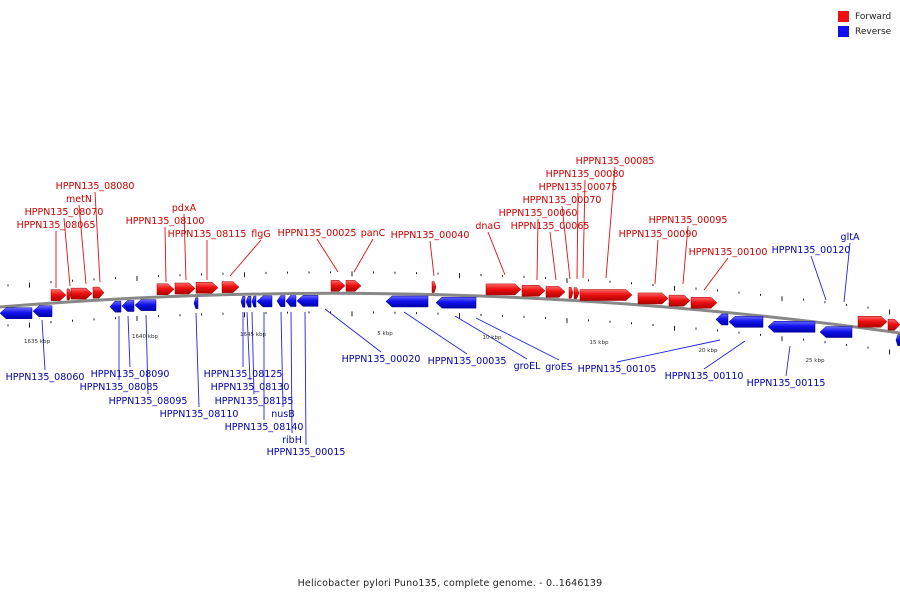 The height and width of the screenshot is (600, 900). I want to click on gene-label: pdxA, so click(184, 208).